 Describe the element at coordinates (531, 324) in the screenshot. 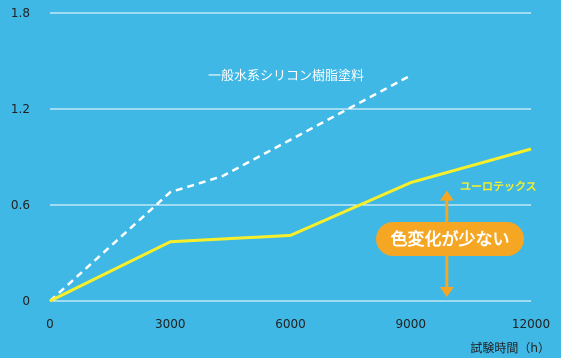

I see `x-tick-label: 12000` at that location.